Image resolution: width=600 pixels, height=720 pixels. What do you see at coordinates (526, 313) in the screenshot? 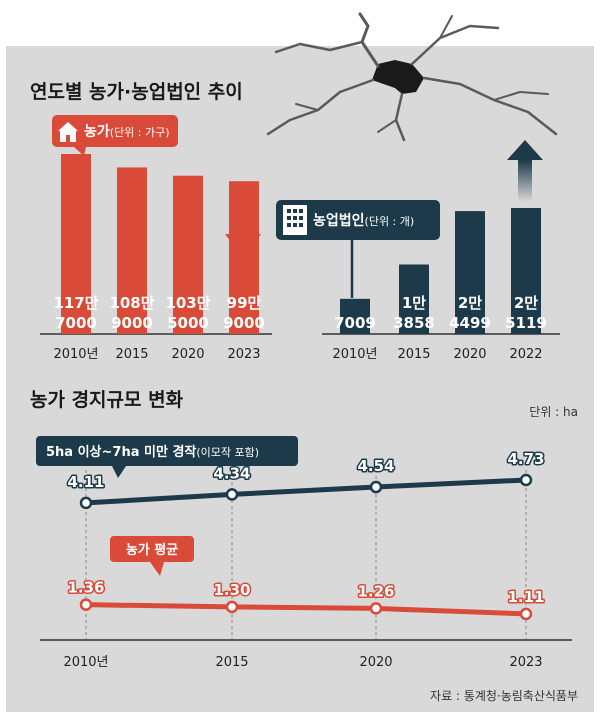
I see `bar-value-label-1-3: 2만 5119` at bounding box center [526, 313].